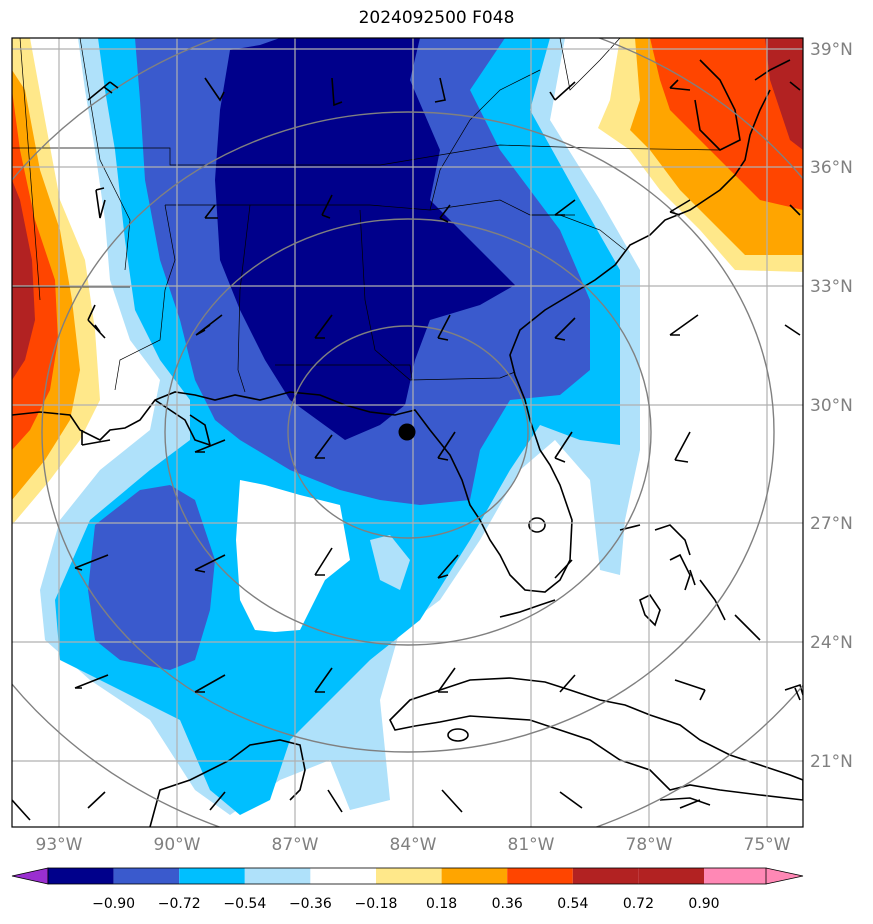 The width and height of the screenshot is (873, 924). What do you see at coordinates (831, 643) in the screenshot?
I see `lat-label: 24°N` at bounding box center [831, 643].